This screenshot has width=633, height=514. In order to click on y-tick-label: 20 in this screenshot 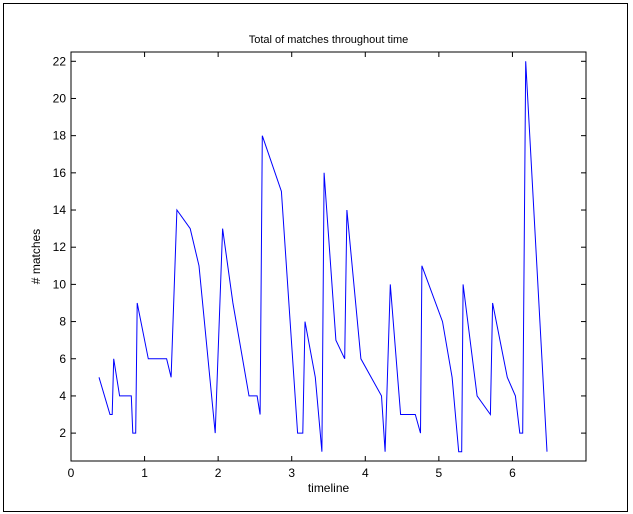, I will do `click(60, 98)`.